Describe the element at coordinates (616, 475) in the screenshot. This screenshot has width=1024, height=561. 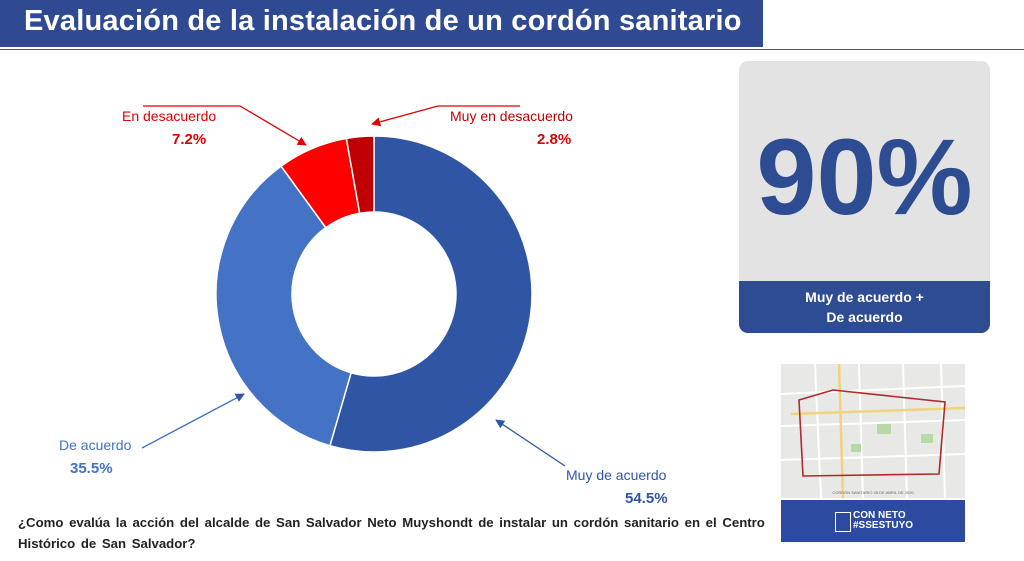
I see `label-muy-de-acuerdo: Muy de acuerdo` at that location.